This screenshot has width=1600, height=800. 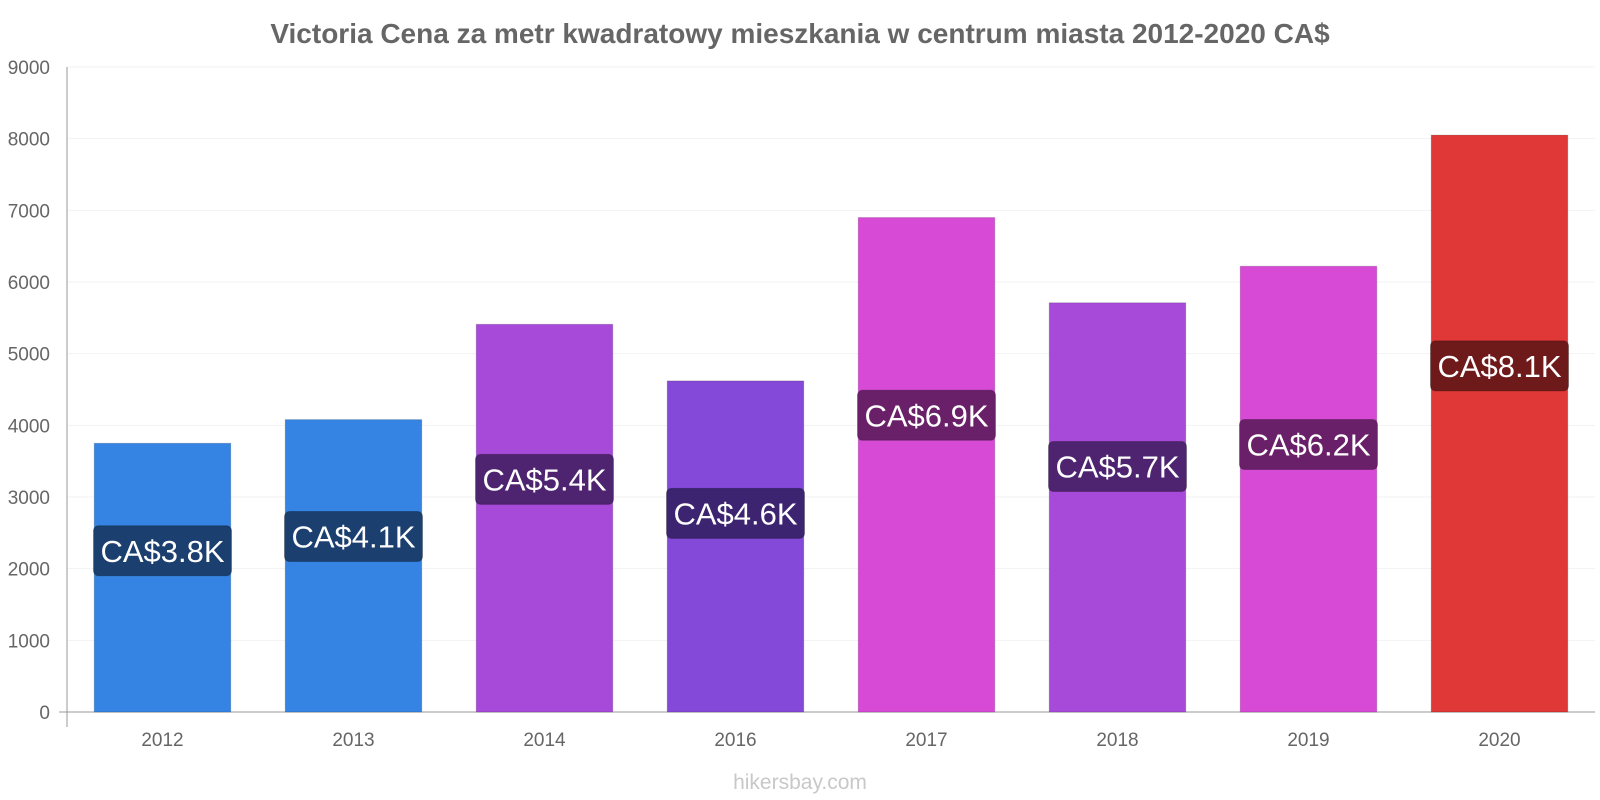 What do you see at coordinates (29, 355) in the screenshot?
I see `y-tick-label: 5000` at bounding box center [29, 355].